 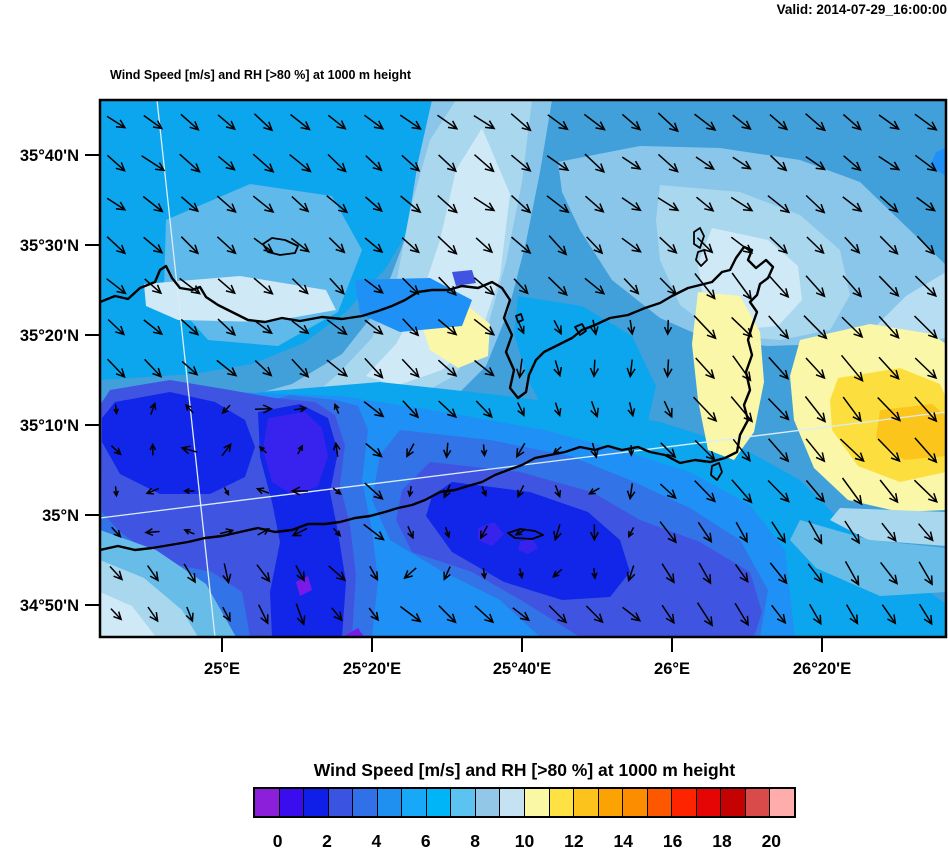 I want to click on colorbar-tick-label: 0, so click(x=277, y=841).